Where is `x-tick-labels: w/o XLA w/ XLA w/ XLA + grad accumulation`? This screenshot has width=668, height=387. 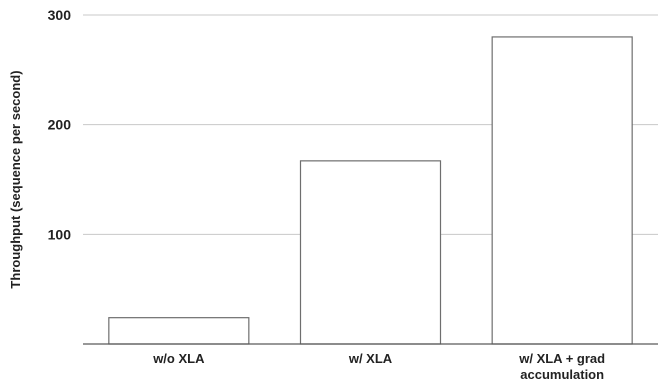
x-tick-labels: w/o XLA w/ XLA w/ XLA + grad accumulation is located at coordinates (378, 366).